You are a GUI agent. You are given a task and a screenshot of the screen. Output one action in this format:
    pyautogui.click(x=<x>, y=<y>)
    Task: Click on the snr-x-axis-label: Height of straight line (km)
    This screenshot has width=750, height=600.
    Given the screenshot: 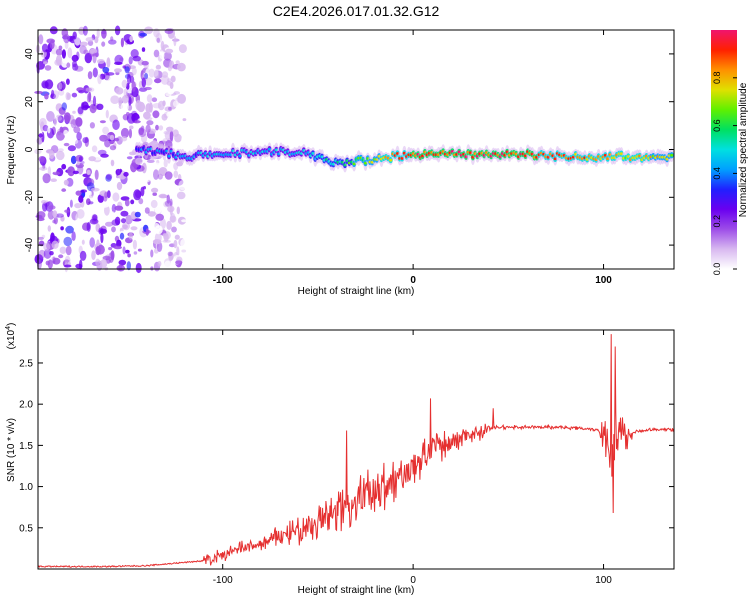 What is the action you would take?
    pyautogui.click(x=356, y=590)
    